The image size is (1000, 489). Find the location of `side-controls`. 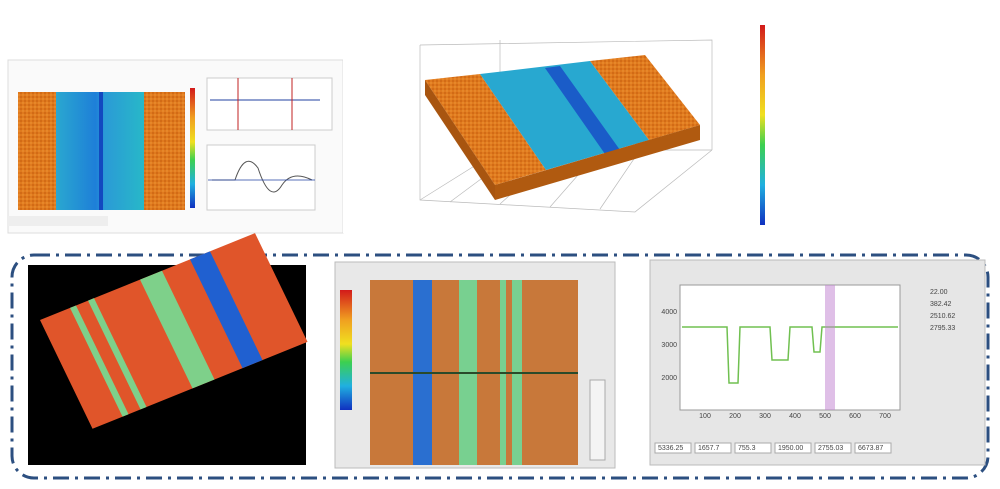

side-controls is located at coordinates (597, 420).